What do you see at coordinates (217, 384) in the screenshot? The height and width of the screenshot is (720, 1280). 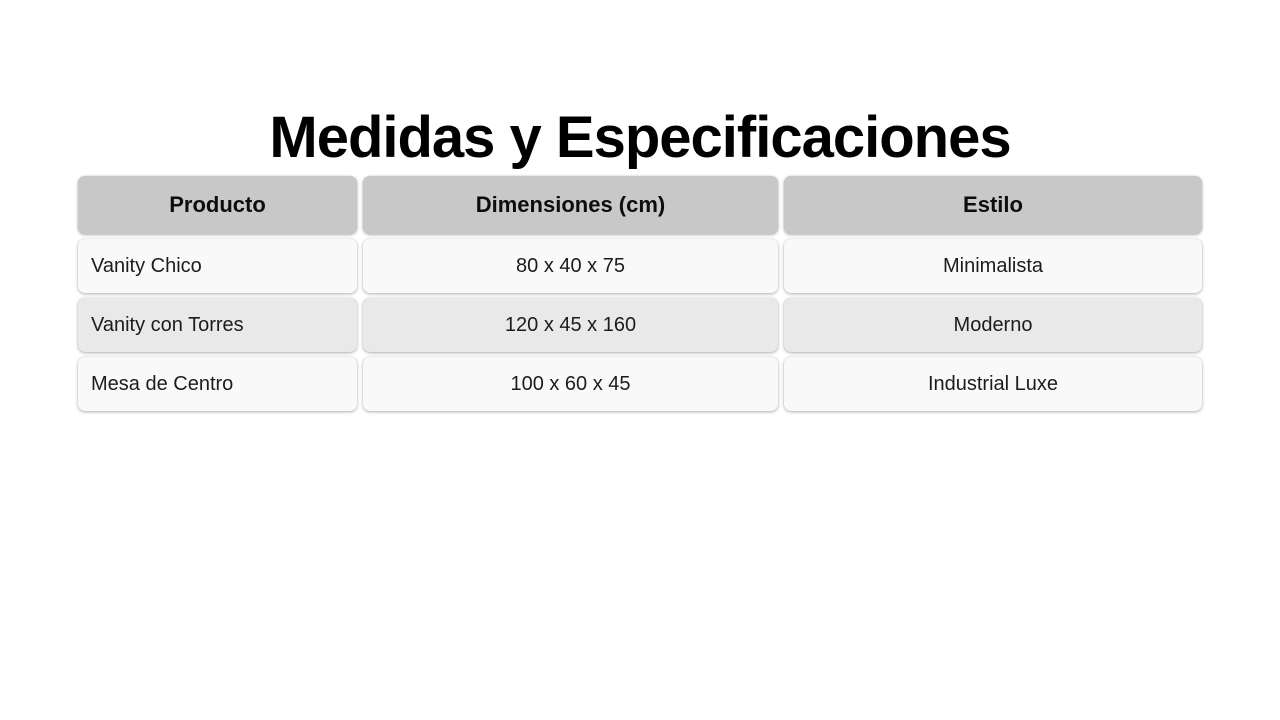 I see `table-cell-product: Mesa de Centro` at bounding box center [217, 384].